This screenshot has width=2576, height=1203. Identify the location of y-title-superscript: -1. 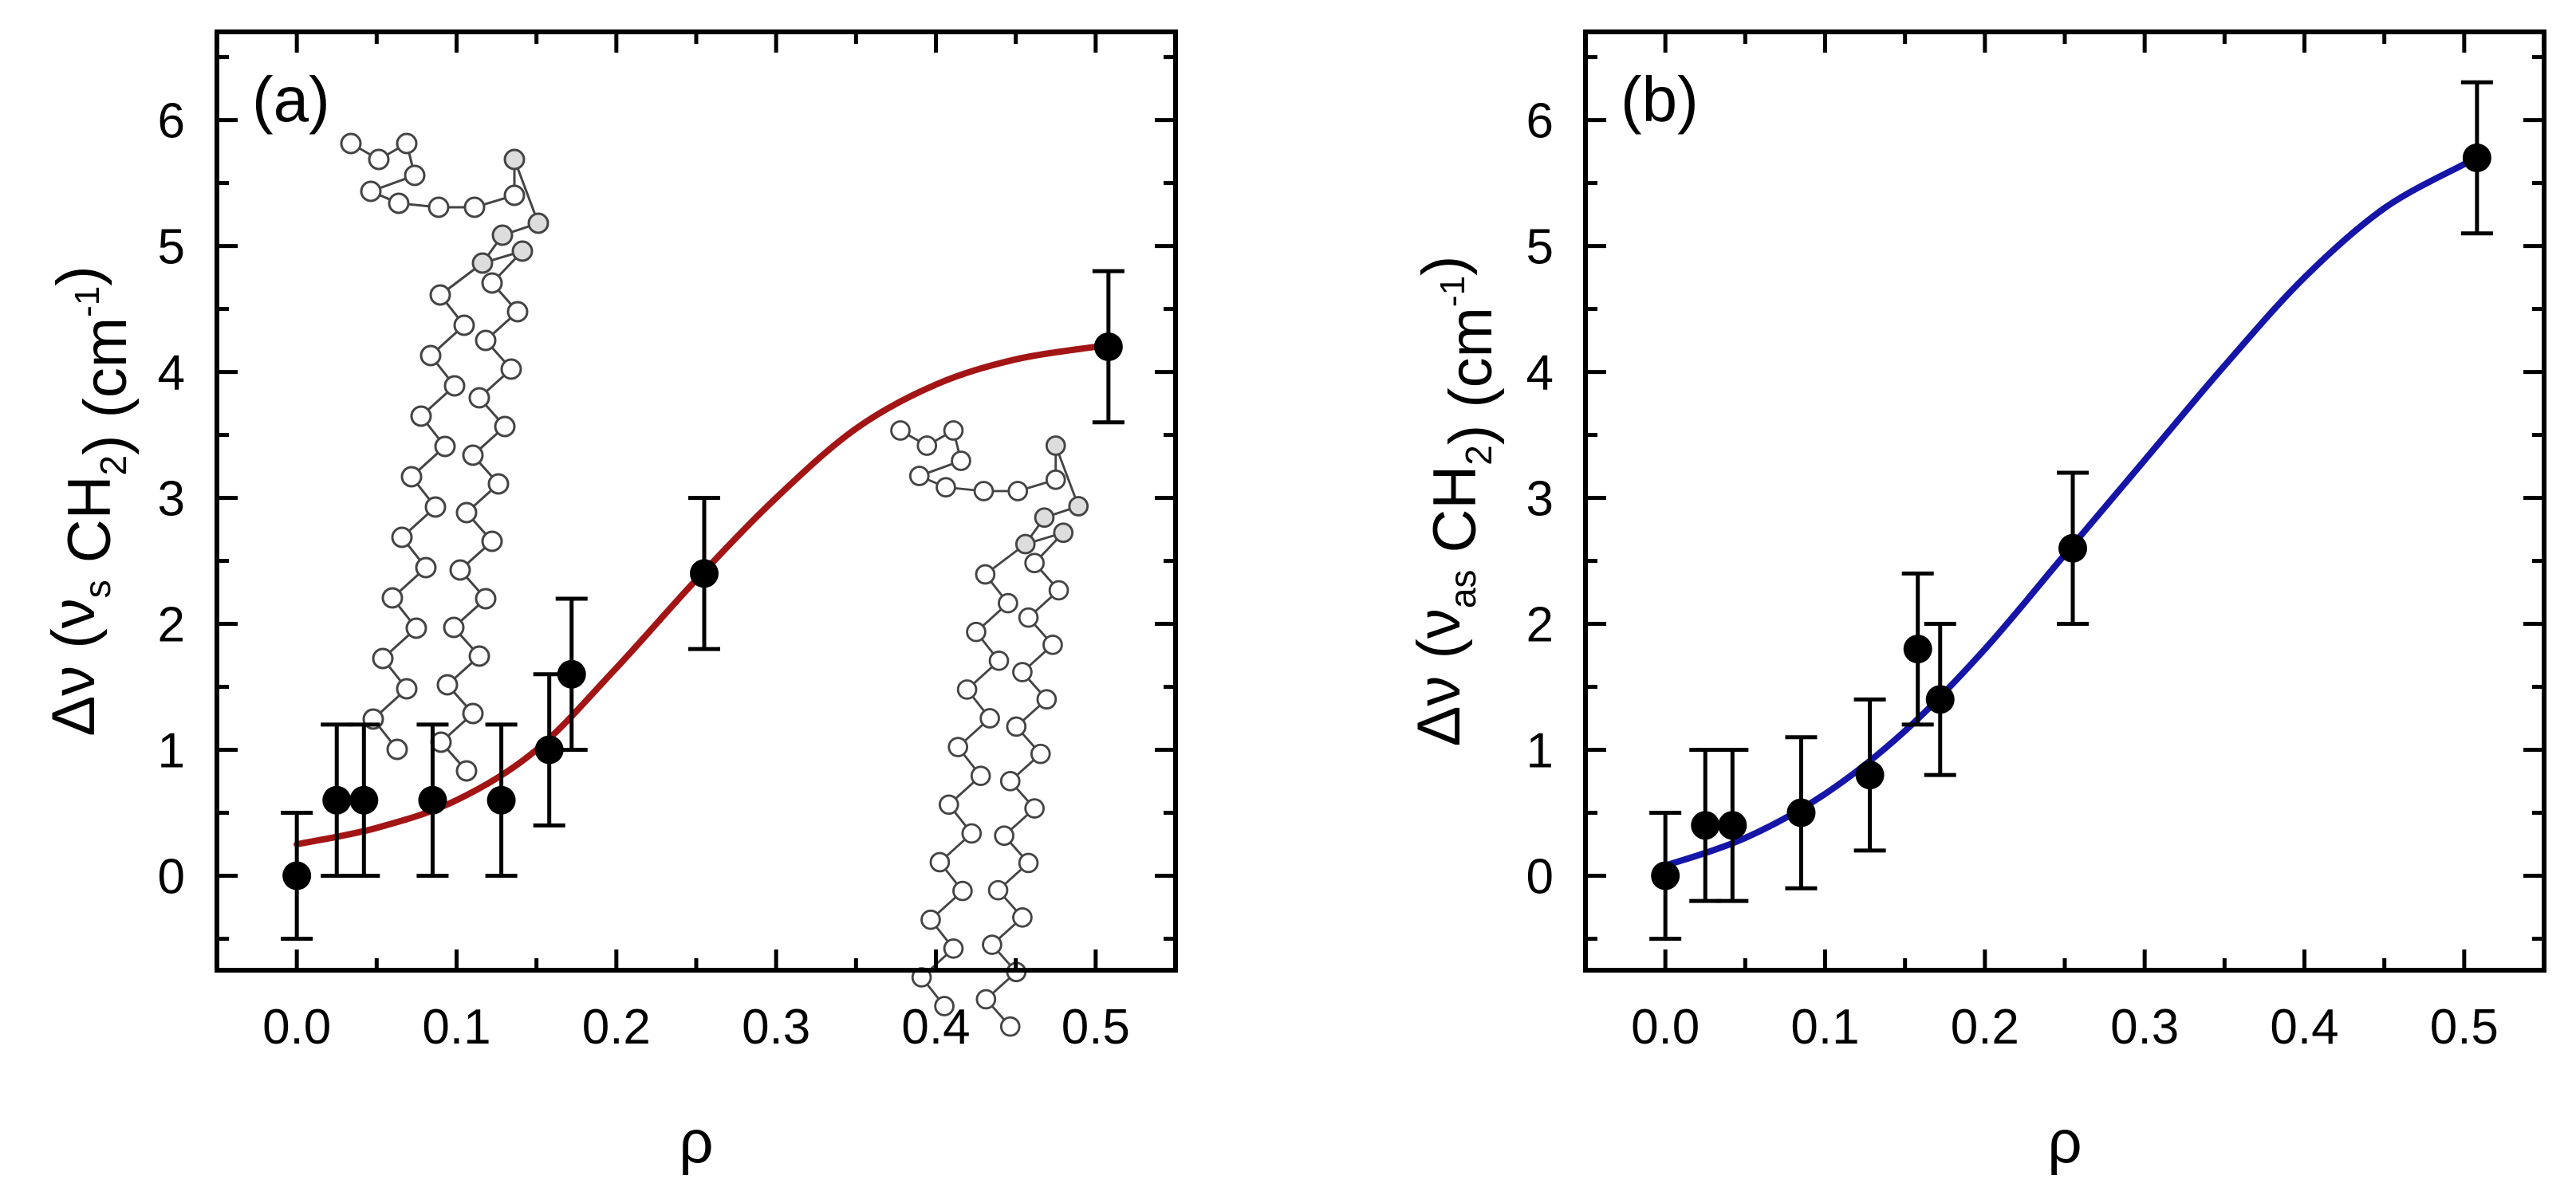
(87, 301).